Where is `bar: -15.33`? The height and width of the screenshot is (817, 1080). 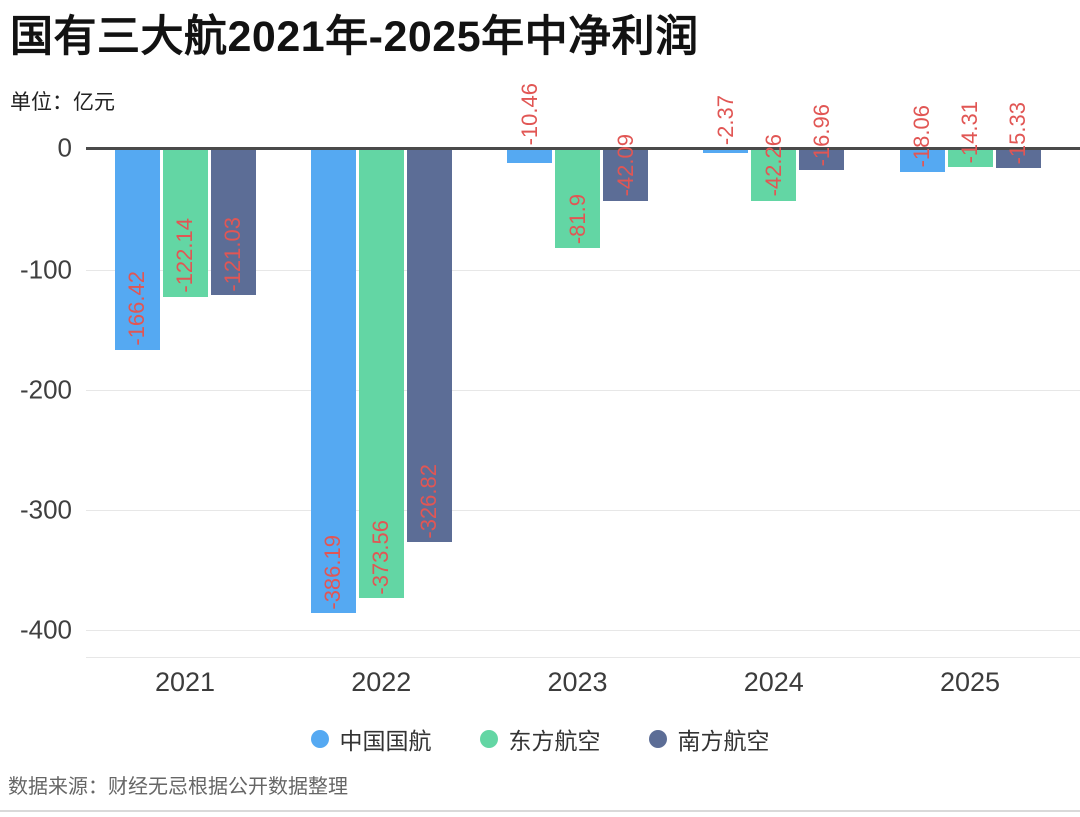
bar: -15.33 is located at coordinates (1018, 135).